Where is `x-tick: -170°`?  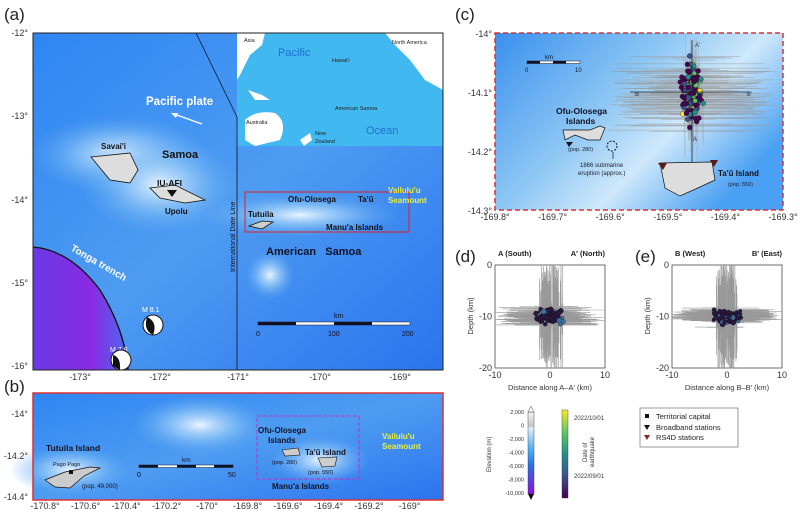
x-tick: -170° is located at coordinates (207, 506).